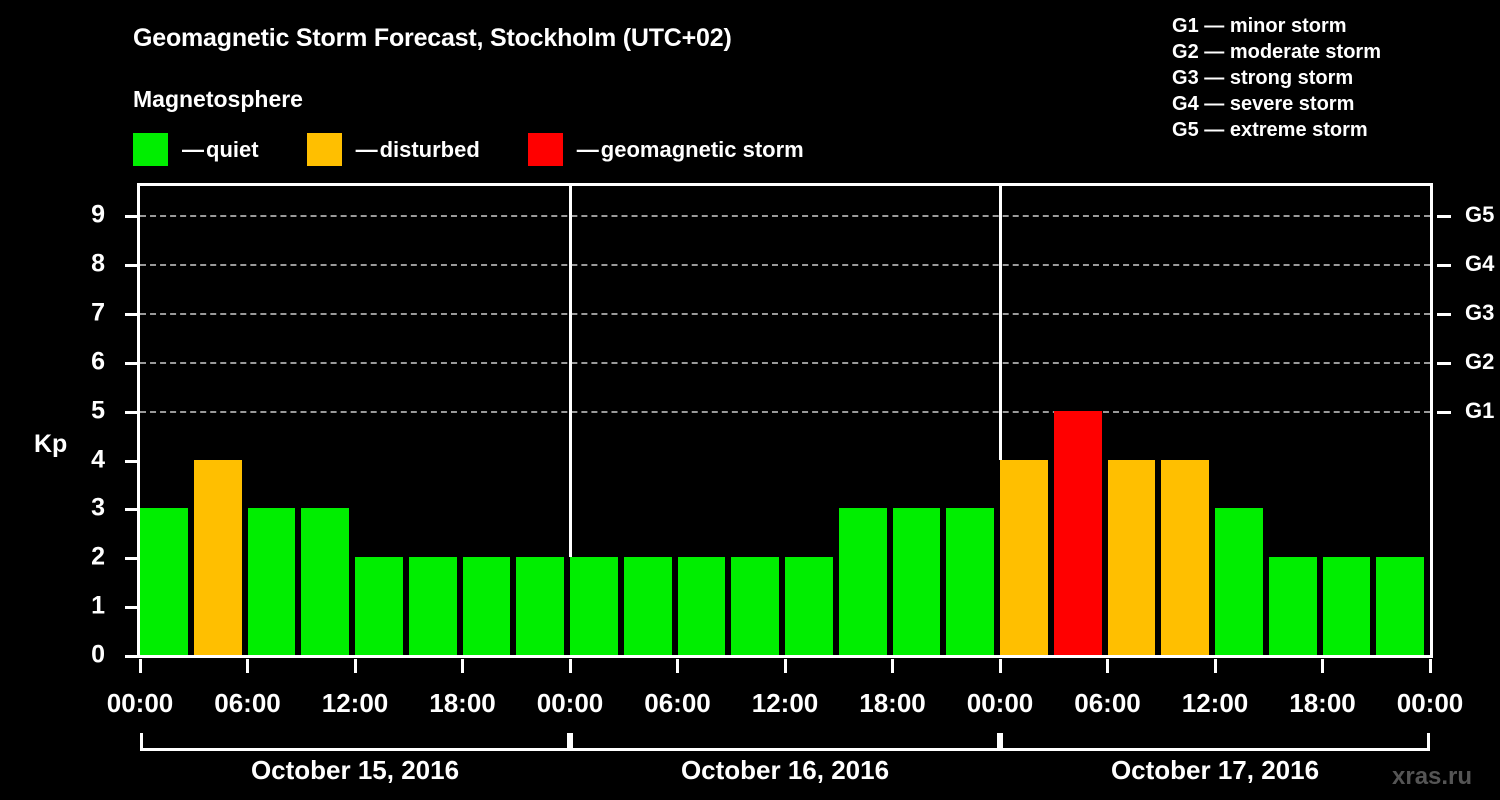 The height and width of the screenshot is (800, 1500). I want to click on g-legend-row-G5: G5 — extreme storm, so click(1276, 130).